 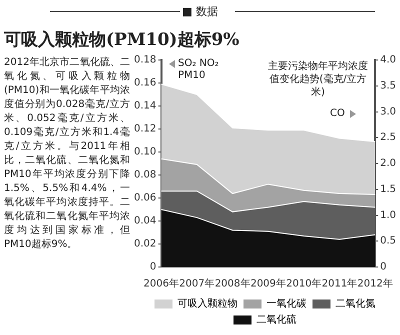 What do you see at coordinates (318, 79) in the screenshot?
I see `text: 主要污染物年平均浓度值变化趋势(毫克/立方米)` at bounding box center [318, 79].